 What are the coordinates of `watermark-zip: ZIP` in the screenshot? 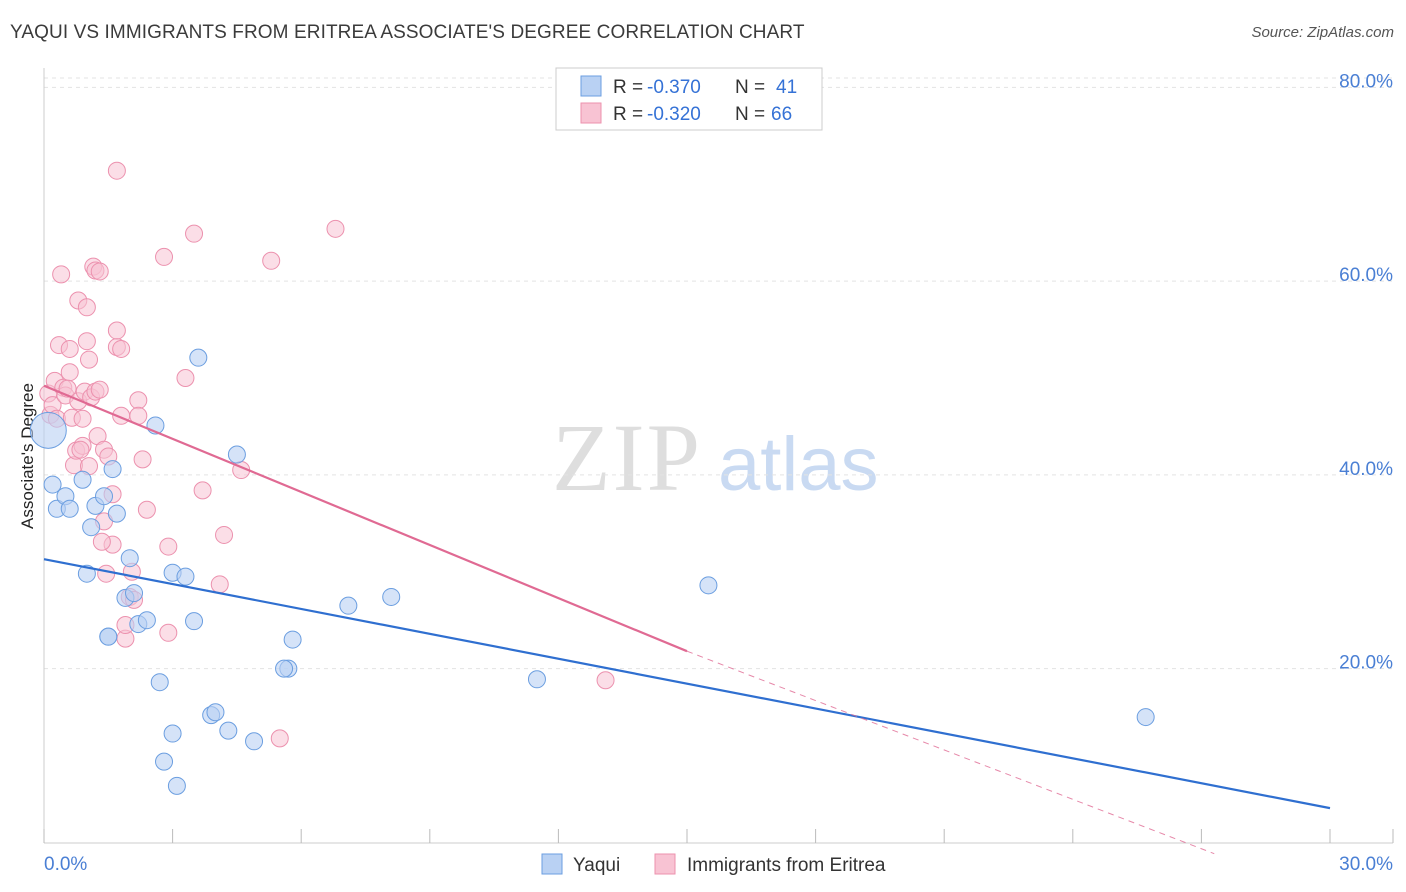 It's located at (627, 457).